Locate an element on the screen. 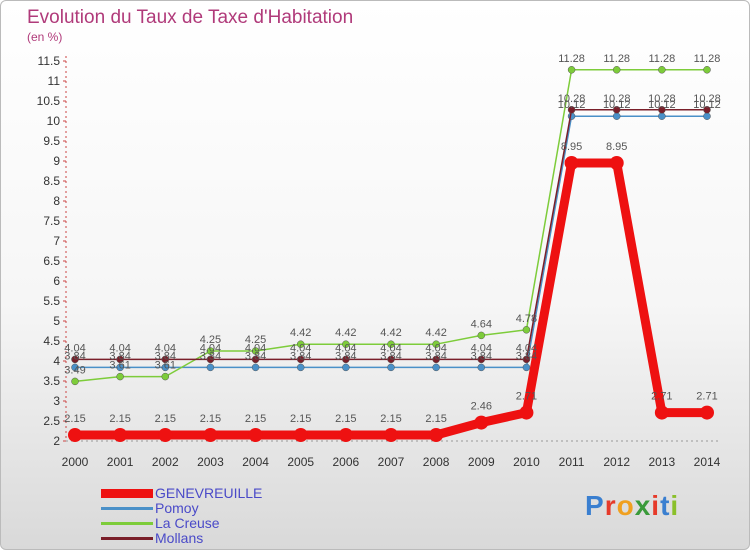 This screenshot has height=550, width=750. y-tick-label: 7.5 is located at coordinates (51, 221).